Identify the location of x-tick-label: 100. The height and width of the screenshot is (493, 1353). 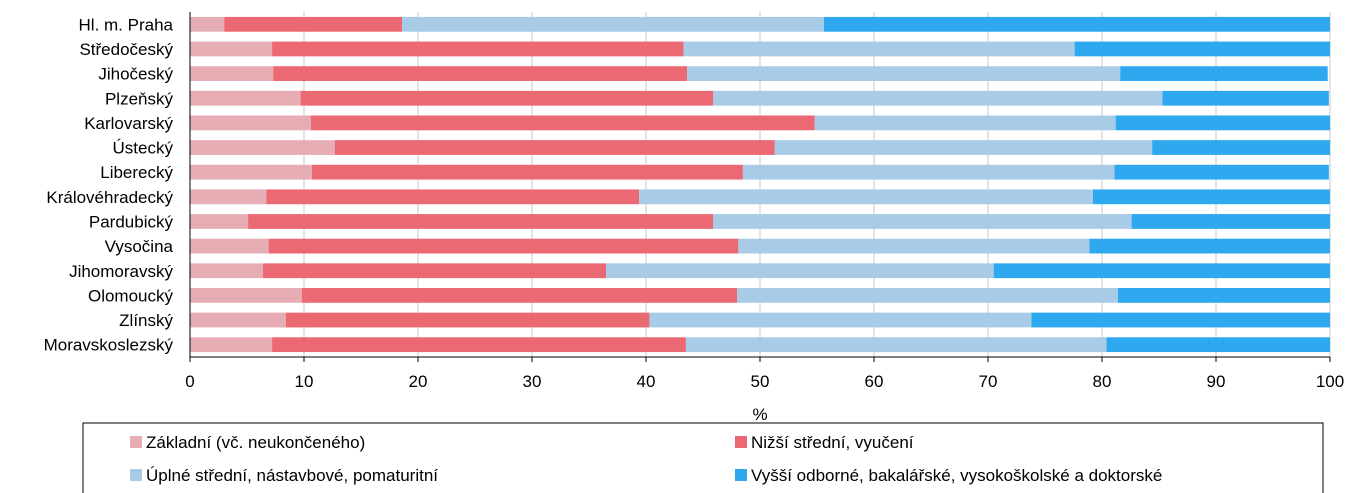
(1330, 381).